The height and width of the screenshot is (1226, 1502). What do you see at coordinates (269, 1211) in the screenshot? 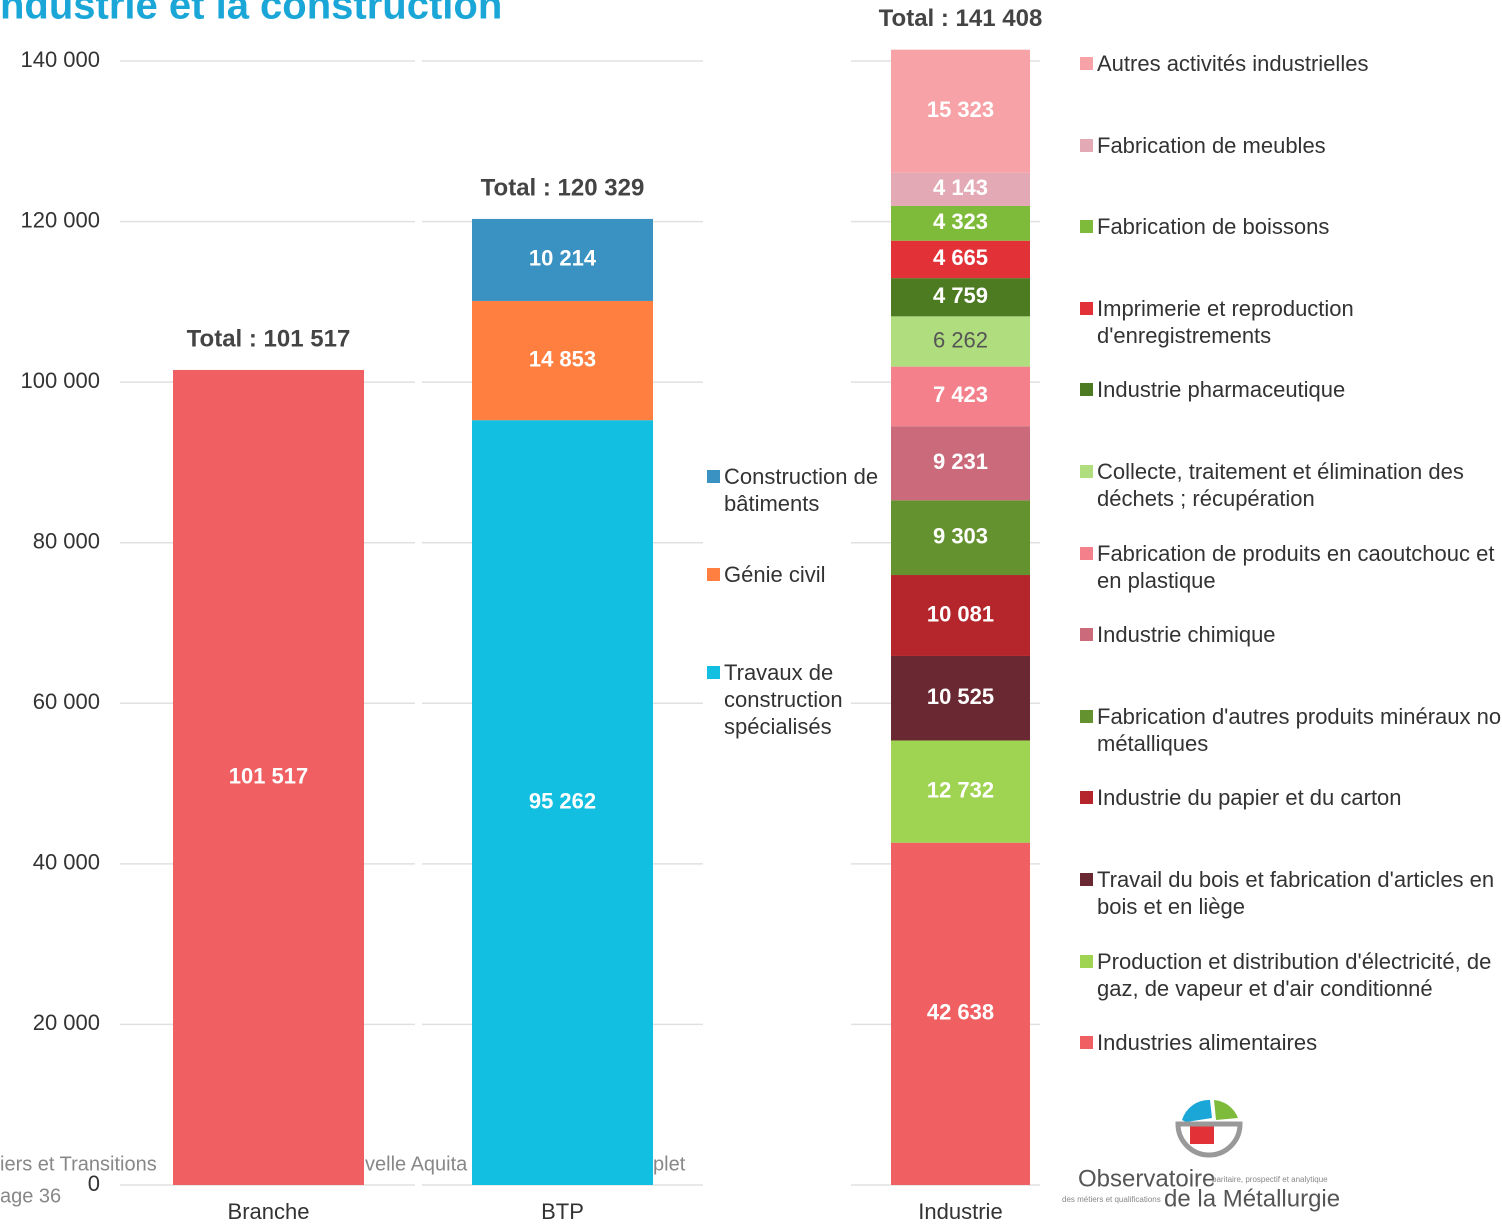
I see `x-tick-label: Branche` at bounding box center [269, 1211].